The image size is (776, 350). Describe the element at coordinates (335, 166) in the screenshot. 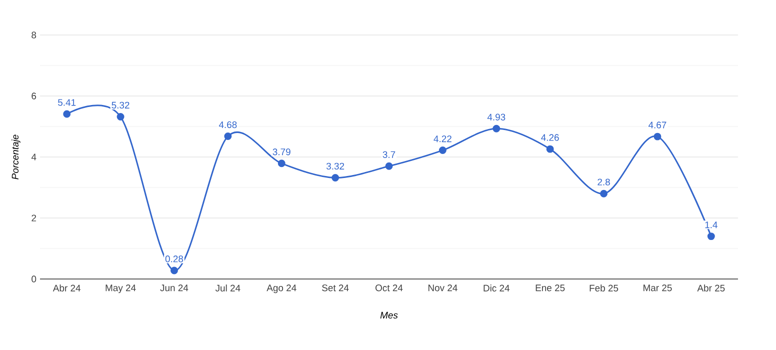

I see `data-label: 3.32` at that location.